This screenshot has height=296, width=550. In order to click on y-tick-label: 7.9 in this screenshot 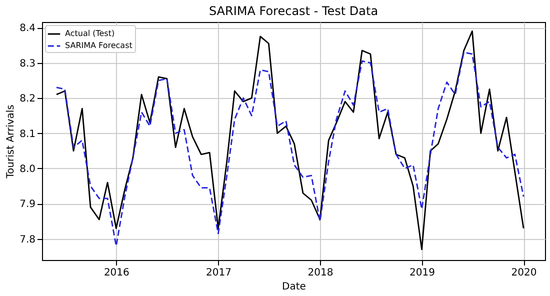, I will do `click(28, 204)`.